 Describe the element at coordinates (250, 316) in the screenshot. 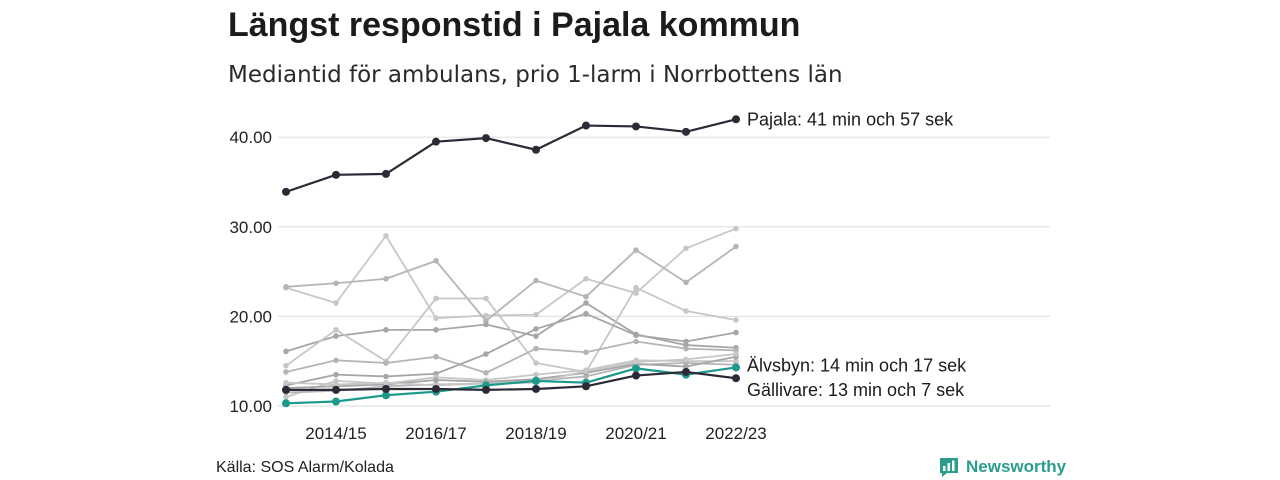

I see `y-tick-label: 20.00` at that location.